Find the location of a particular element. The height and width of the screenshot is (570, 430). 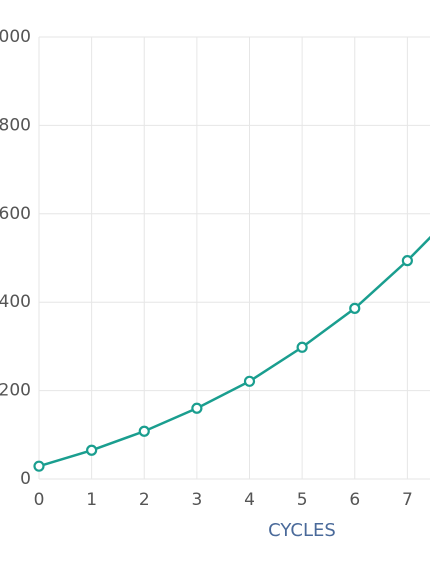

x-tick-label: 0 is located at coordinates (39, 500).